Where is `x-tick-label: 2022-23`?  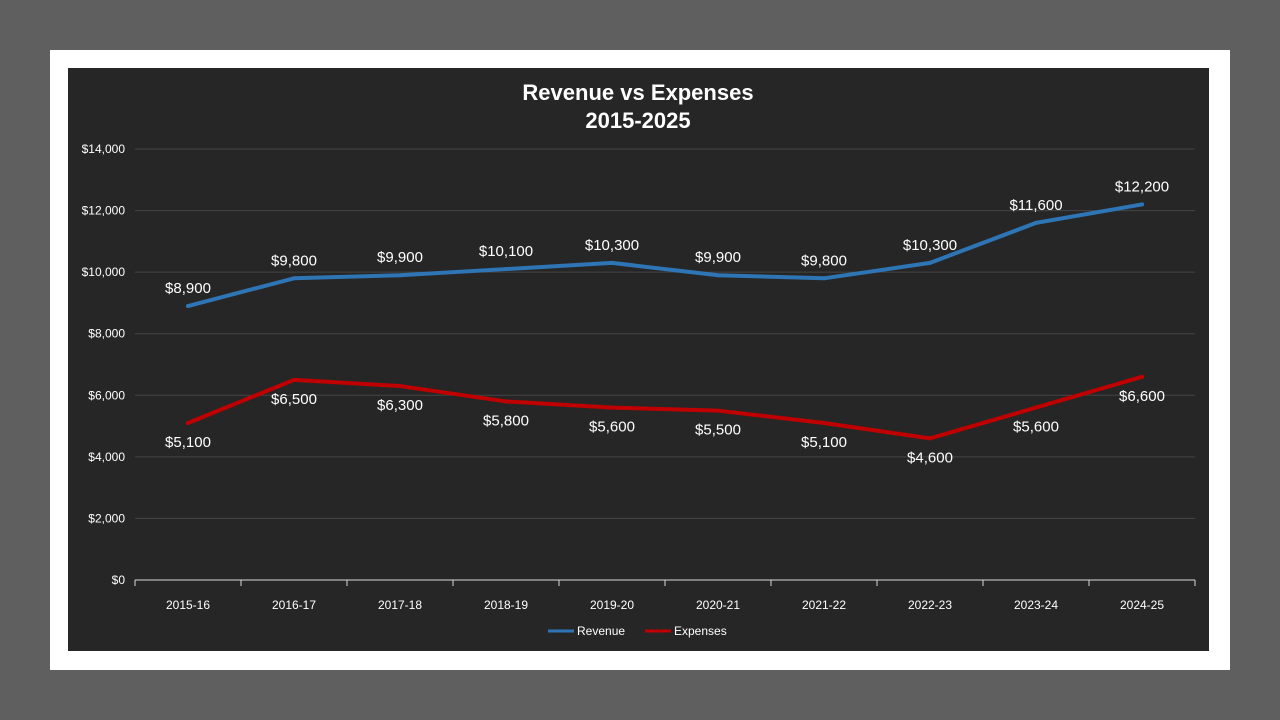
x-tick-label: 2022-23 is located at coordinates (930, 605).